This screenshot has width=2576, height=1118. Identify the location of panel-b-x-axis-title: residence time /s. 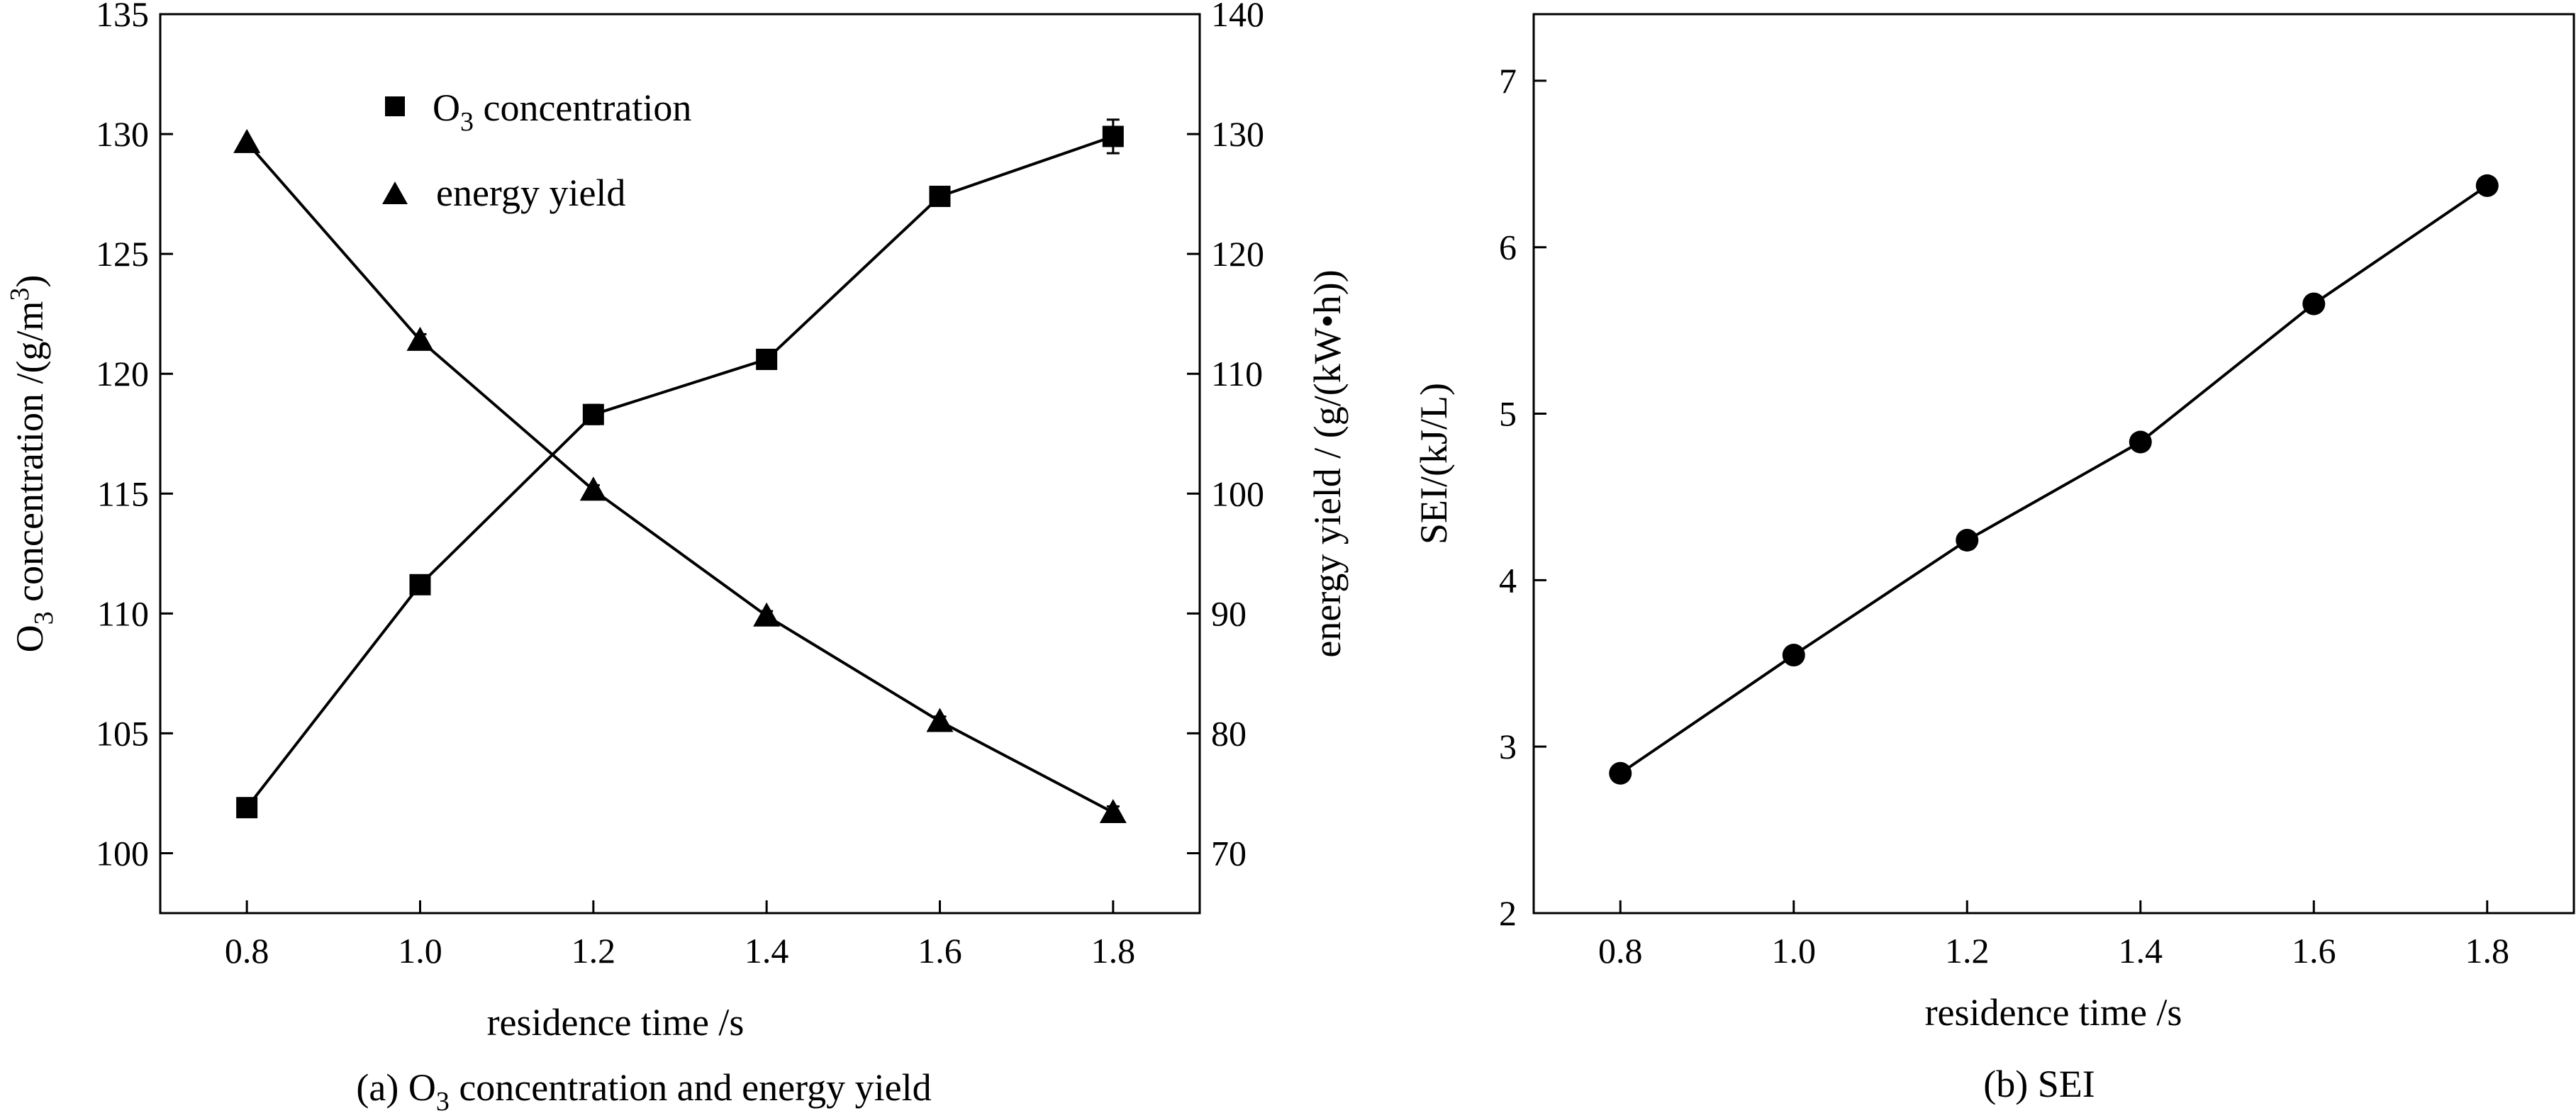
(2053, 1012).